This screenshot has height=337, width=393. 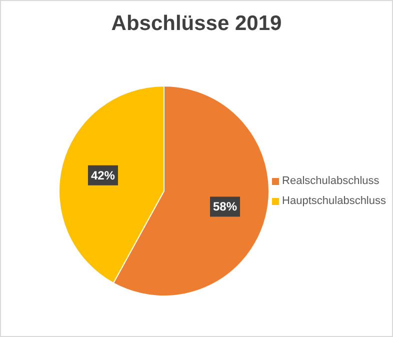 What do you see at coordinates (196, 23) in the screenshot?
I see `chart-title: Abschlüsse 2019` at bounding box center [196, 23].